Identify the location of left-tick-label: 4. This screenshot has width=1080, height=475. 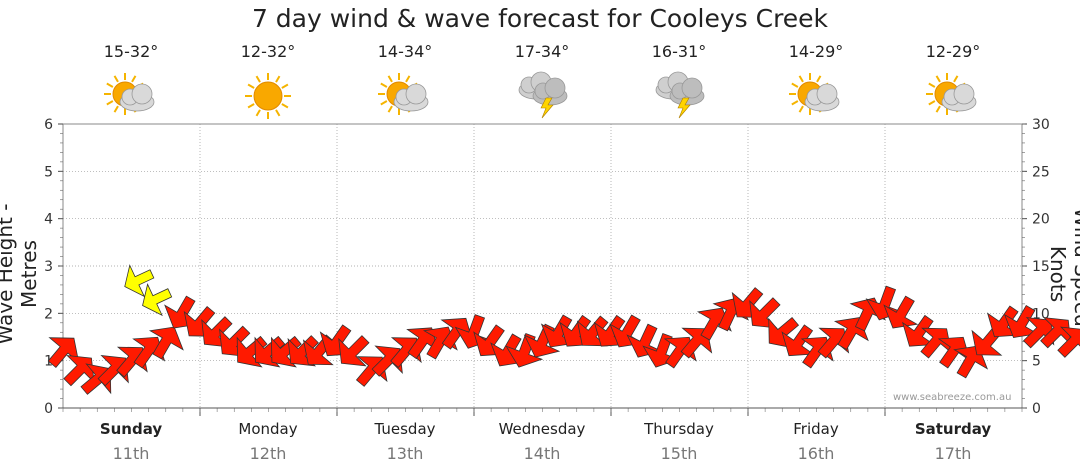
(48, 220).